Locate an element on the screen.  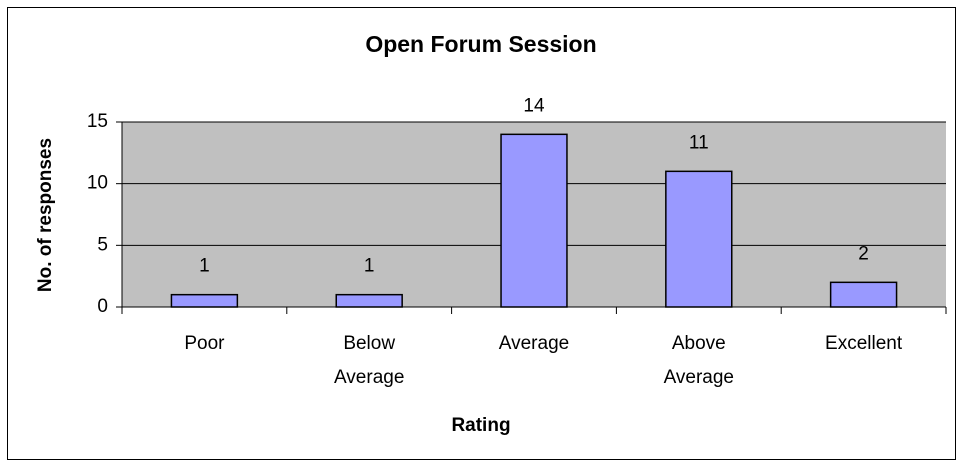
x-tick-label: Poor is located at coordinates (204, 343).